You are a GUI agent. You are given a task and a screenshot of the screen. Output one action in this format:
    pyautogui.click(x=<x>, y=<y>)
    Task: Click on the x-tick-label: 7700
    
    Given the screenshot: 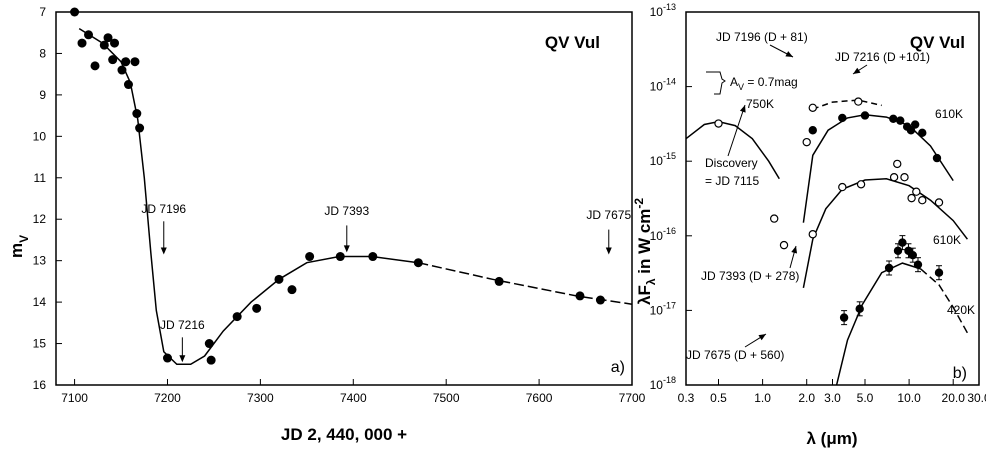 What is the action you would take?
    pyautogui.click(x=632, y=398)
    